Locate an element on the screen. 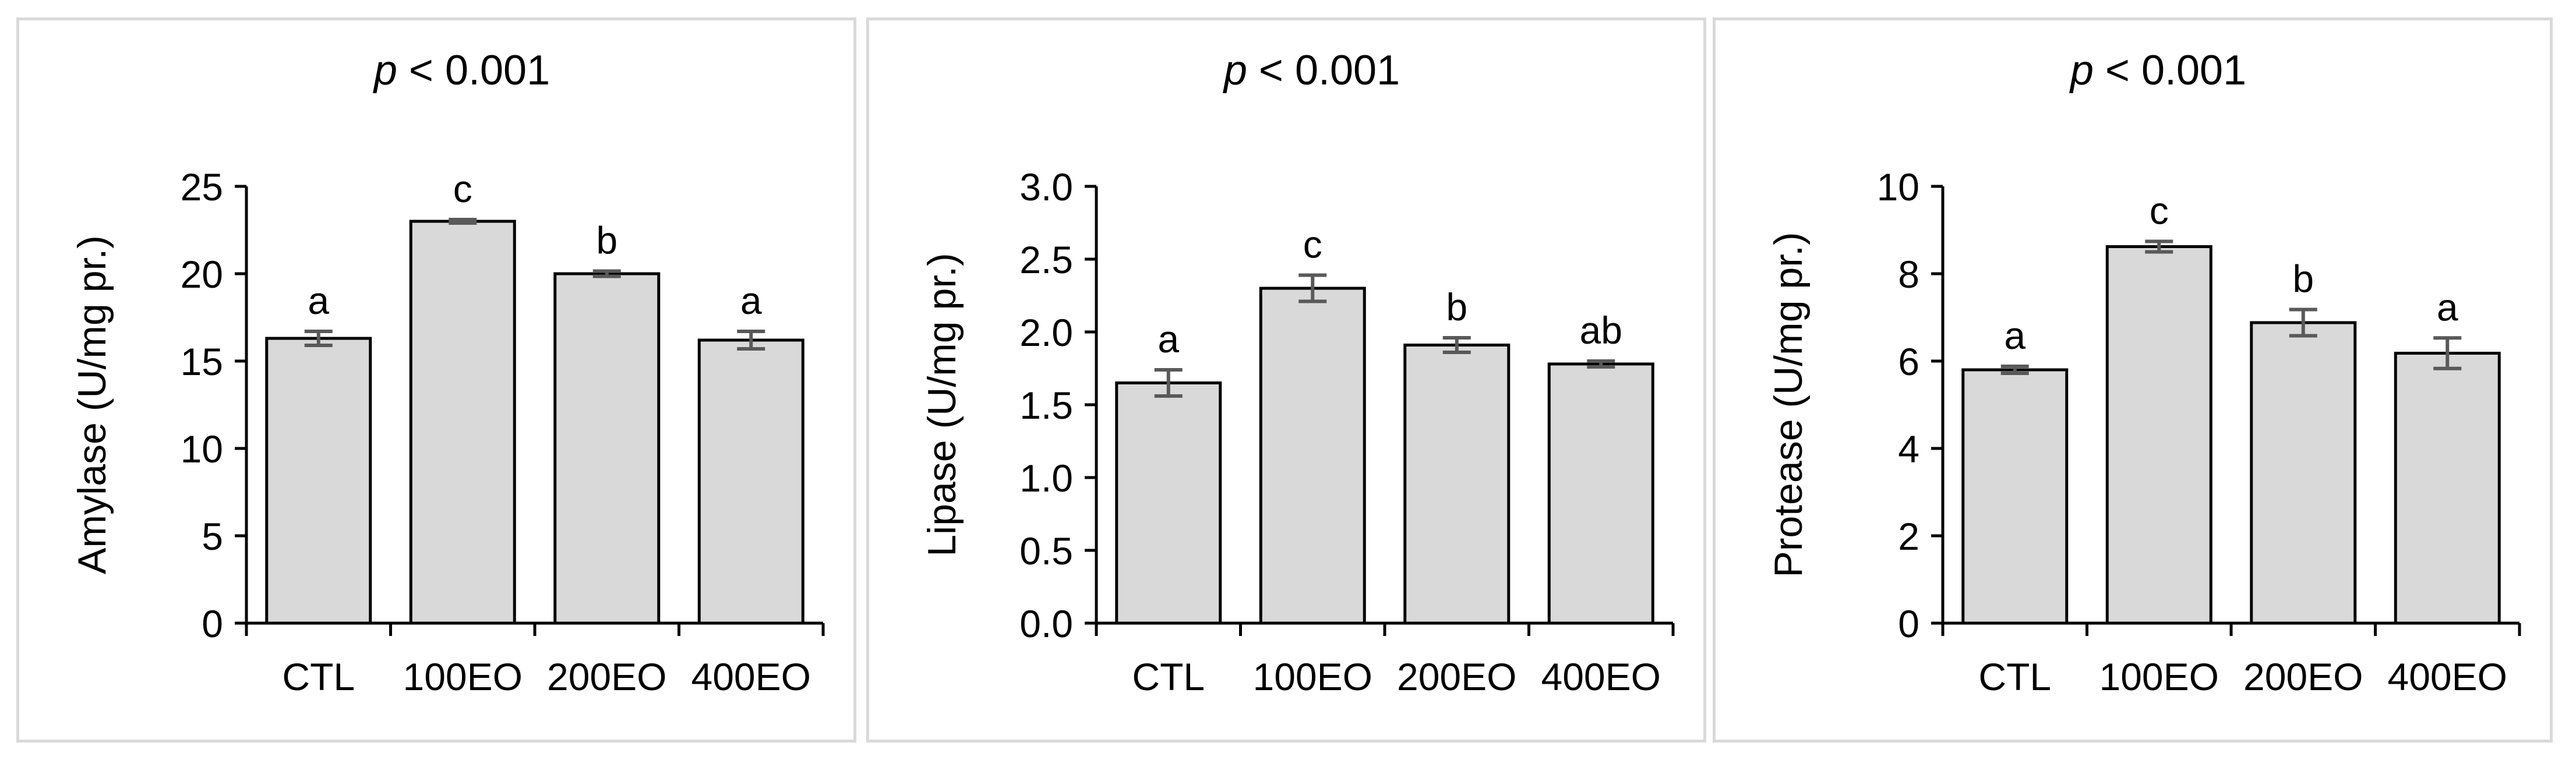 The width and height of the screenshot is (2576, 760). y-tick-label: 25 is located at coordinates (202, 186).